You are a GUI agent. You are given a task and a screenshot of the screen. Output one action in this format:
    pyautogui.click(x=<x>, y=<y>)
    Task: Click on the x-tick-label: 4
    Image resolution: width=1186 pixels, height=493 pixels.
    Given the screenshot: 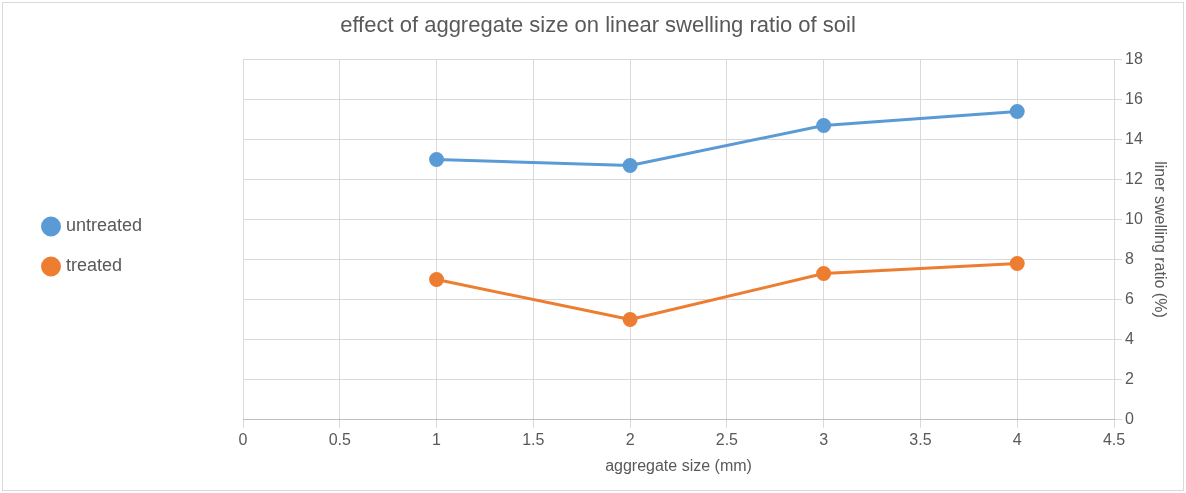 What is the action you would take?
    pyautogui.click(x=1017, y=439)
    